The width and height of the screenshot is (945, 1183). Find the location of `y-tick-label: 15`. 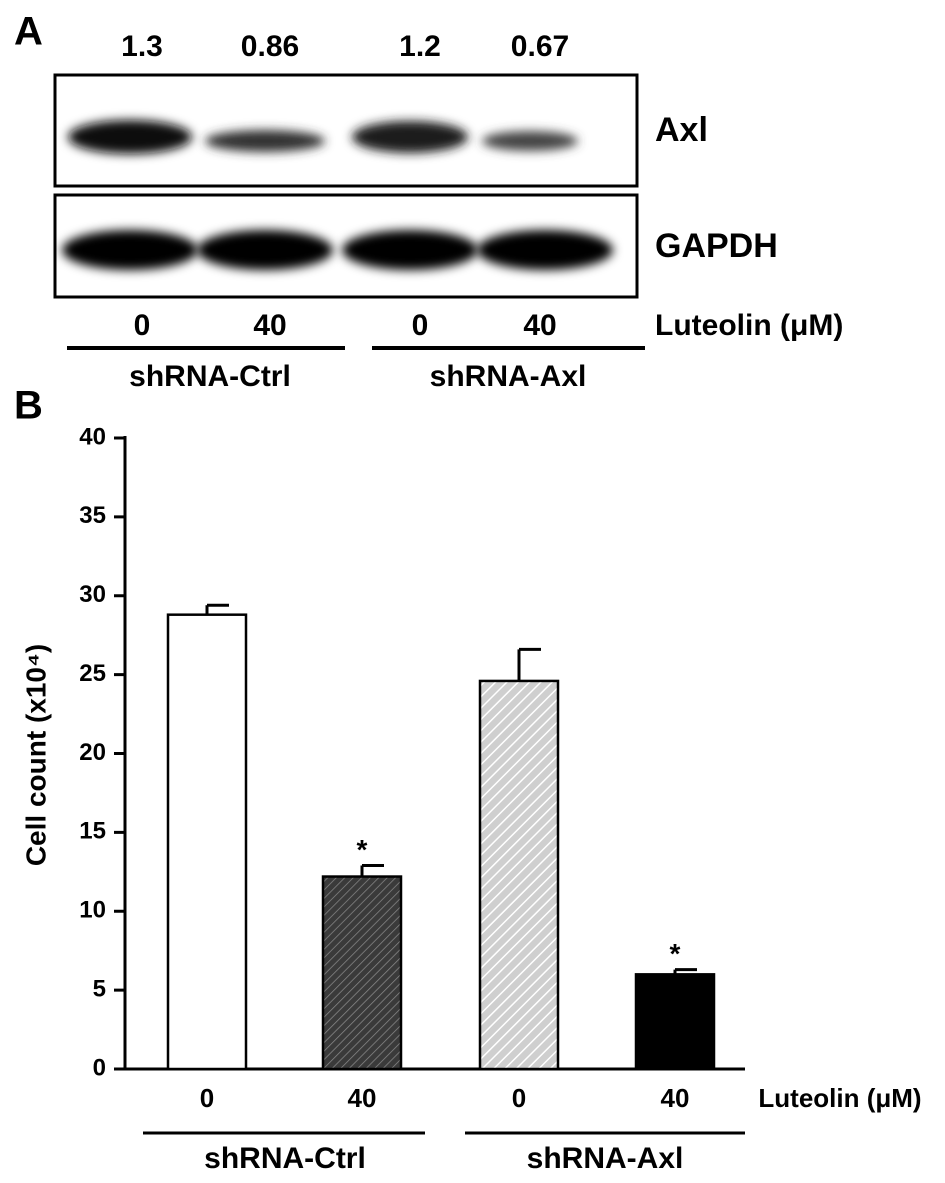

y-tick-label: 15 is located at coordinates (92, 831).